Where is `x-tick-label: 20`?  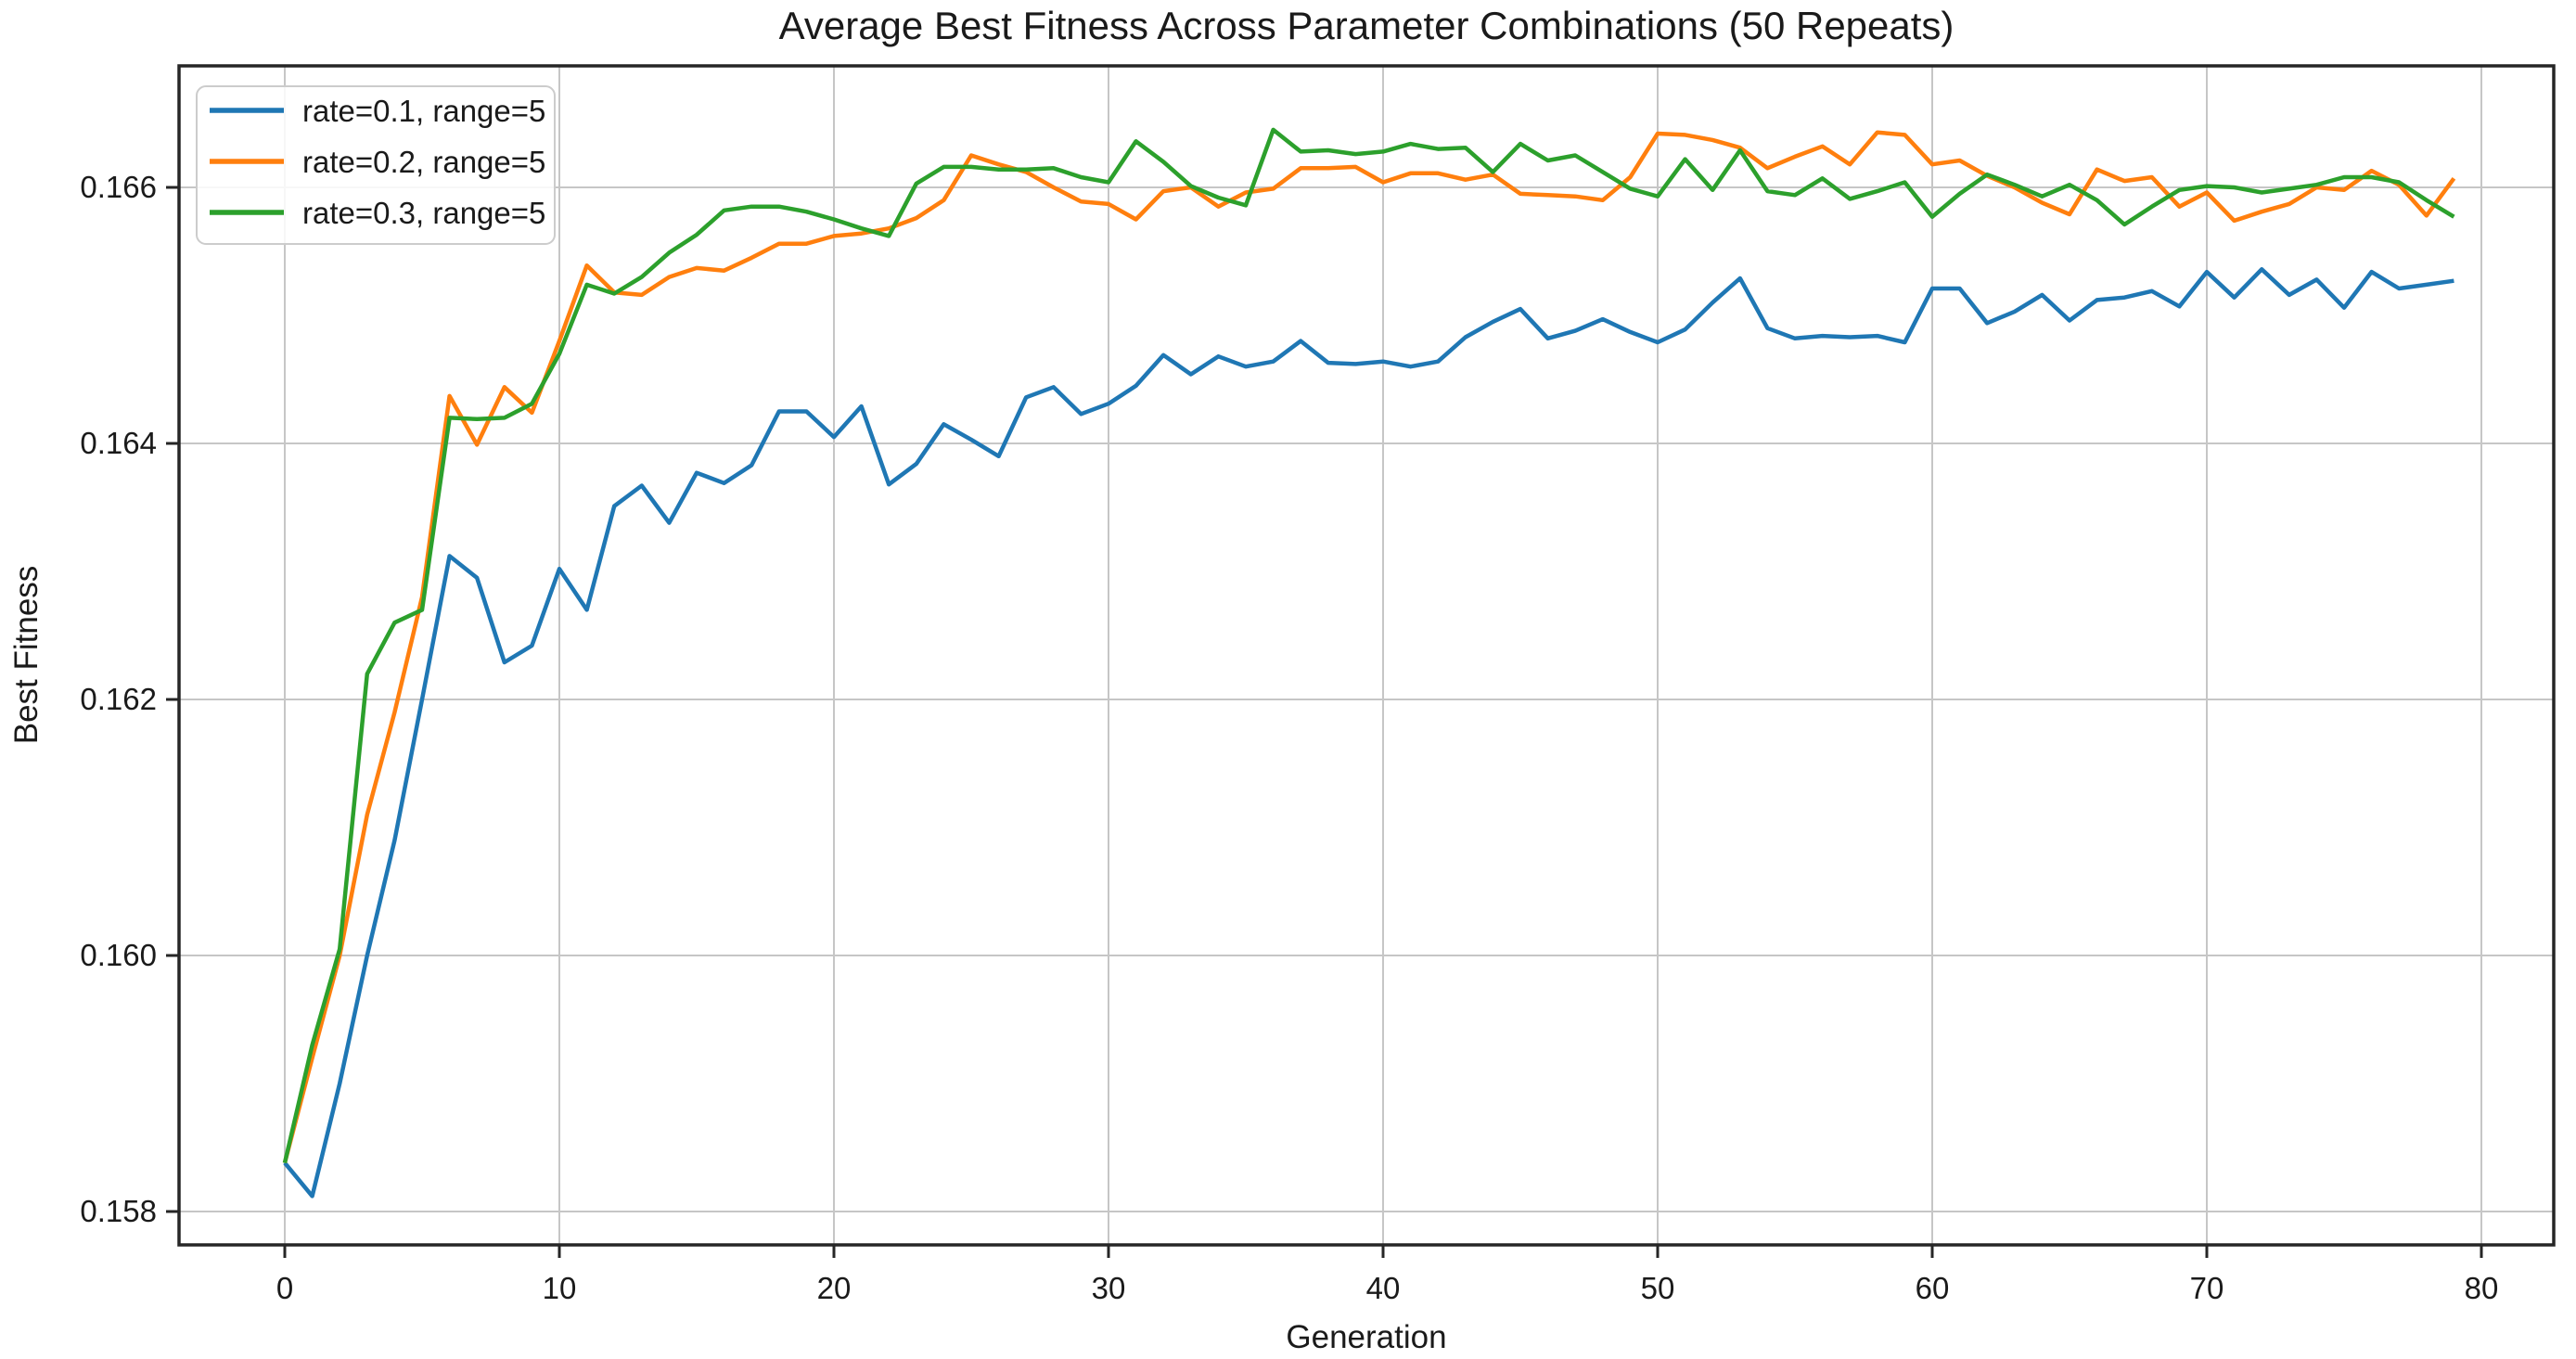 x-tick-label: 20 is located at coordinates (834, 1288).